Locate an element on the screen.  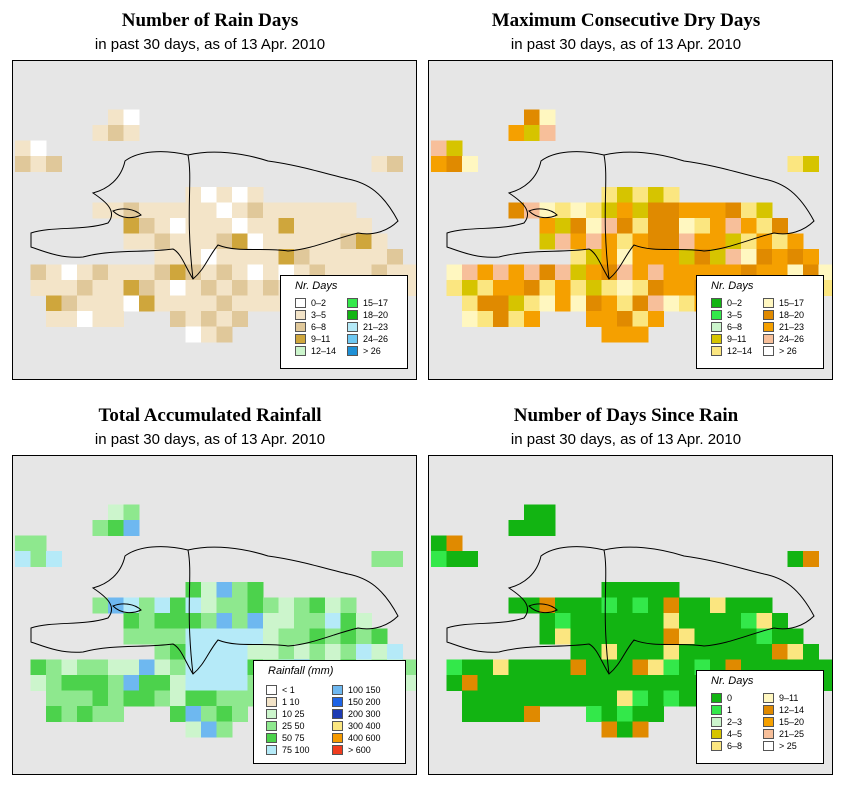
map-canvas is located at coordinates (215, 621).